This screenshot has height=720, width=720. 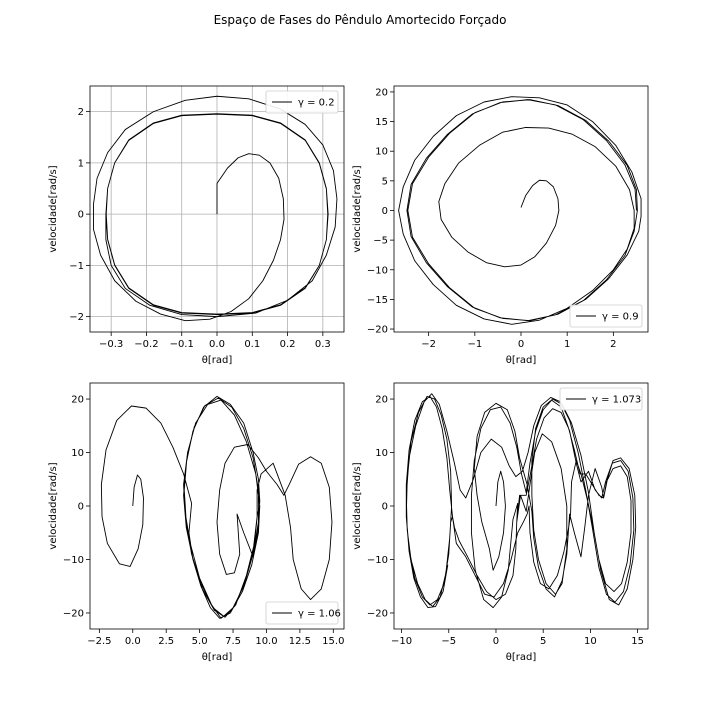 I want to click on y-tick-label: −2, so click(x=76, y=317).